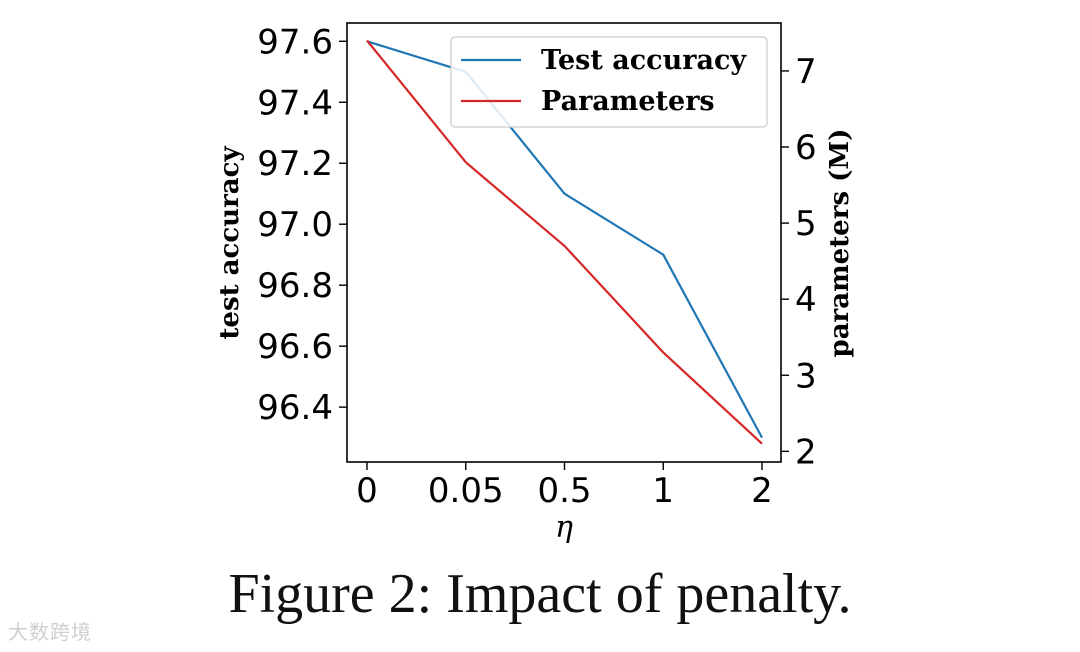 The image size is (1080, 652). What do you see at coordinates (295, 164) in the screenshot?
I see `y-left-tick-label: 97.2` at bounding box center [295, 164].